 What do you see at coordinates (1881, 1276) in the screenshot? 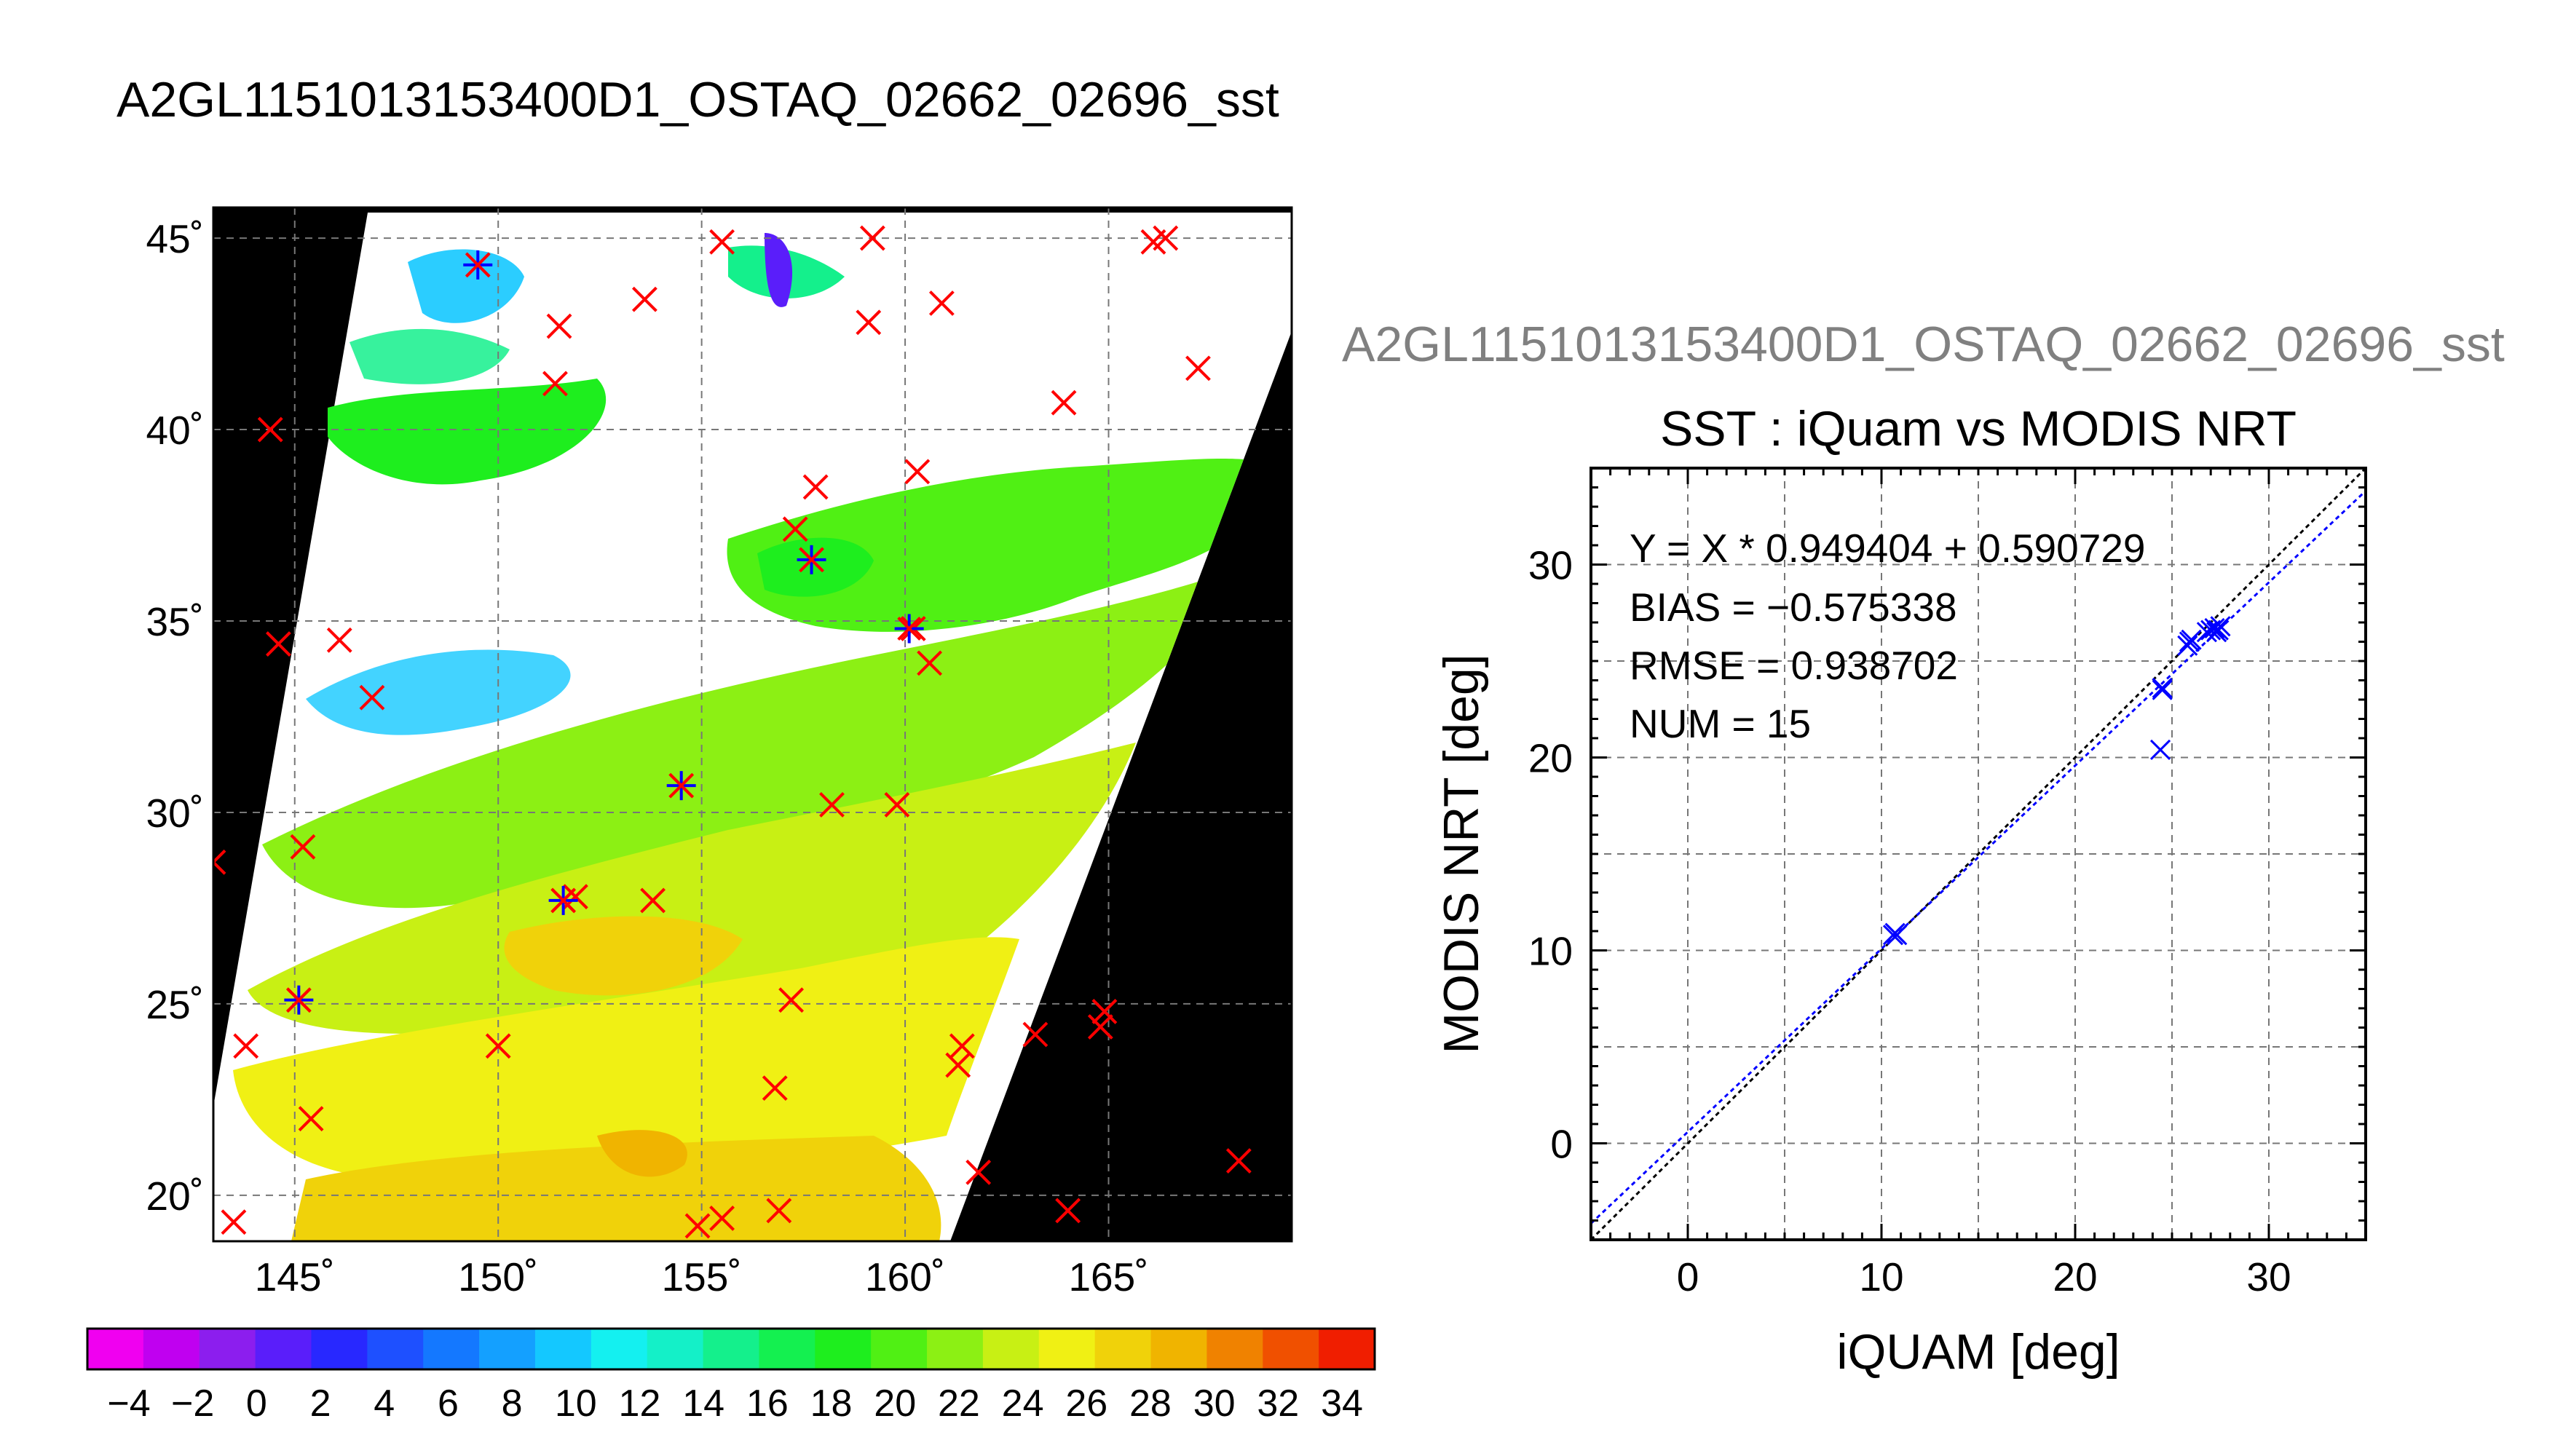
I see `scatter-x-tick-label: 10` at bounding box center [1881, 1276].